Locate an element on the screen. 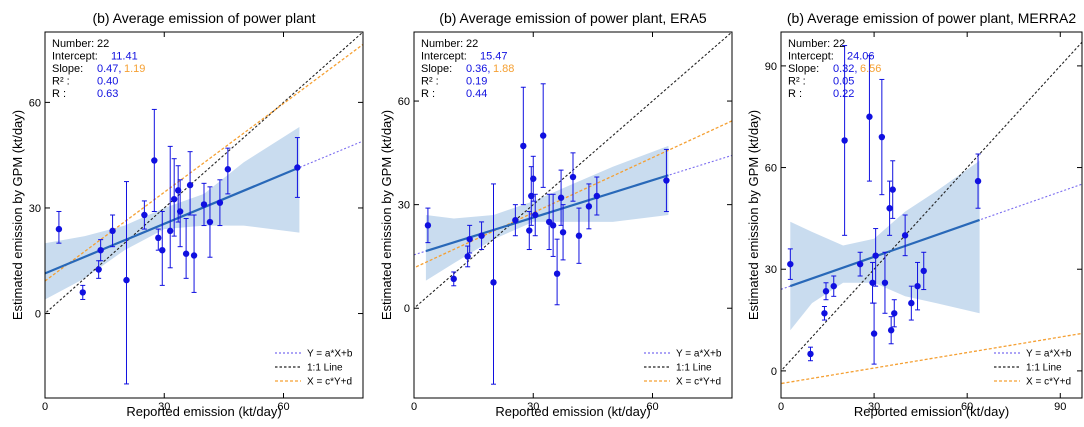 The image size is (1084, 427). x-tick-label: 0 is located at coordinates (414, 407).